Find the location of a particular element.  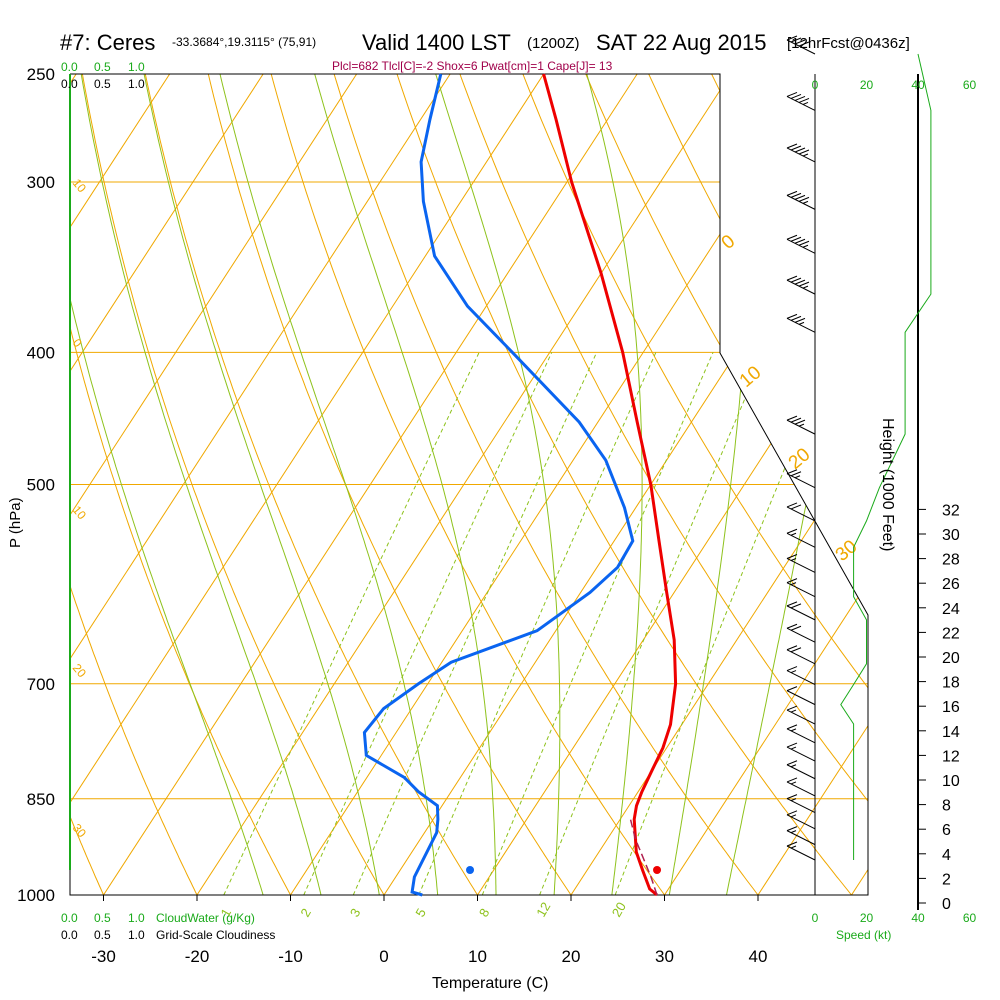

height-tick-label: 8 is located at coordinates (946, 806).